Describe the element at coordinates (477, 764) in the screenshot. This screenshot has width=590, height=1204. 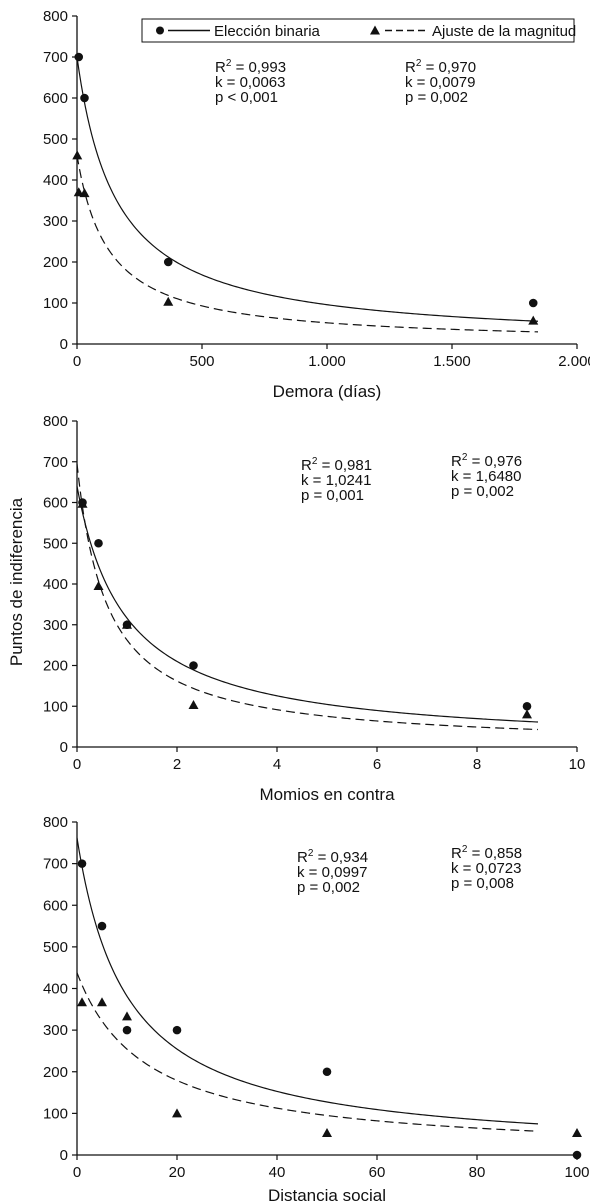
I see `x-tick-label: 8` at that location.